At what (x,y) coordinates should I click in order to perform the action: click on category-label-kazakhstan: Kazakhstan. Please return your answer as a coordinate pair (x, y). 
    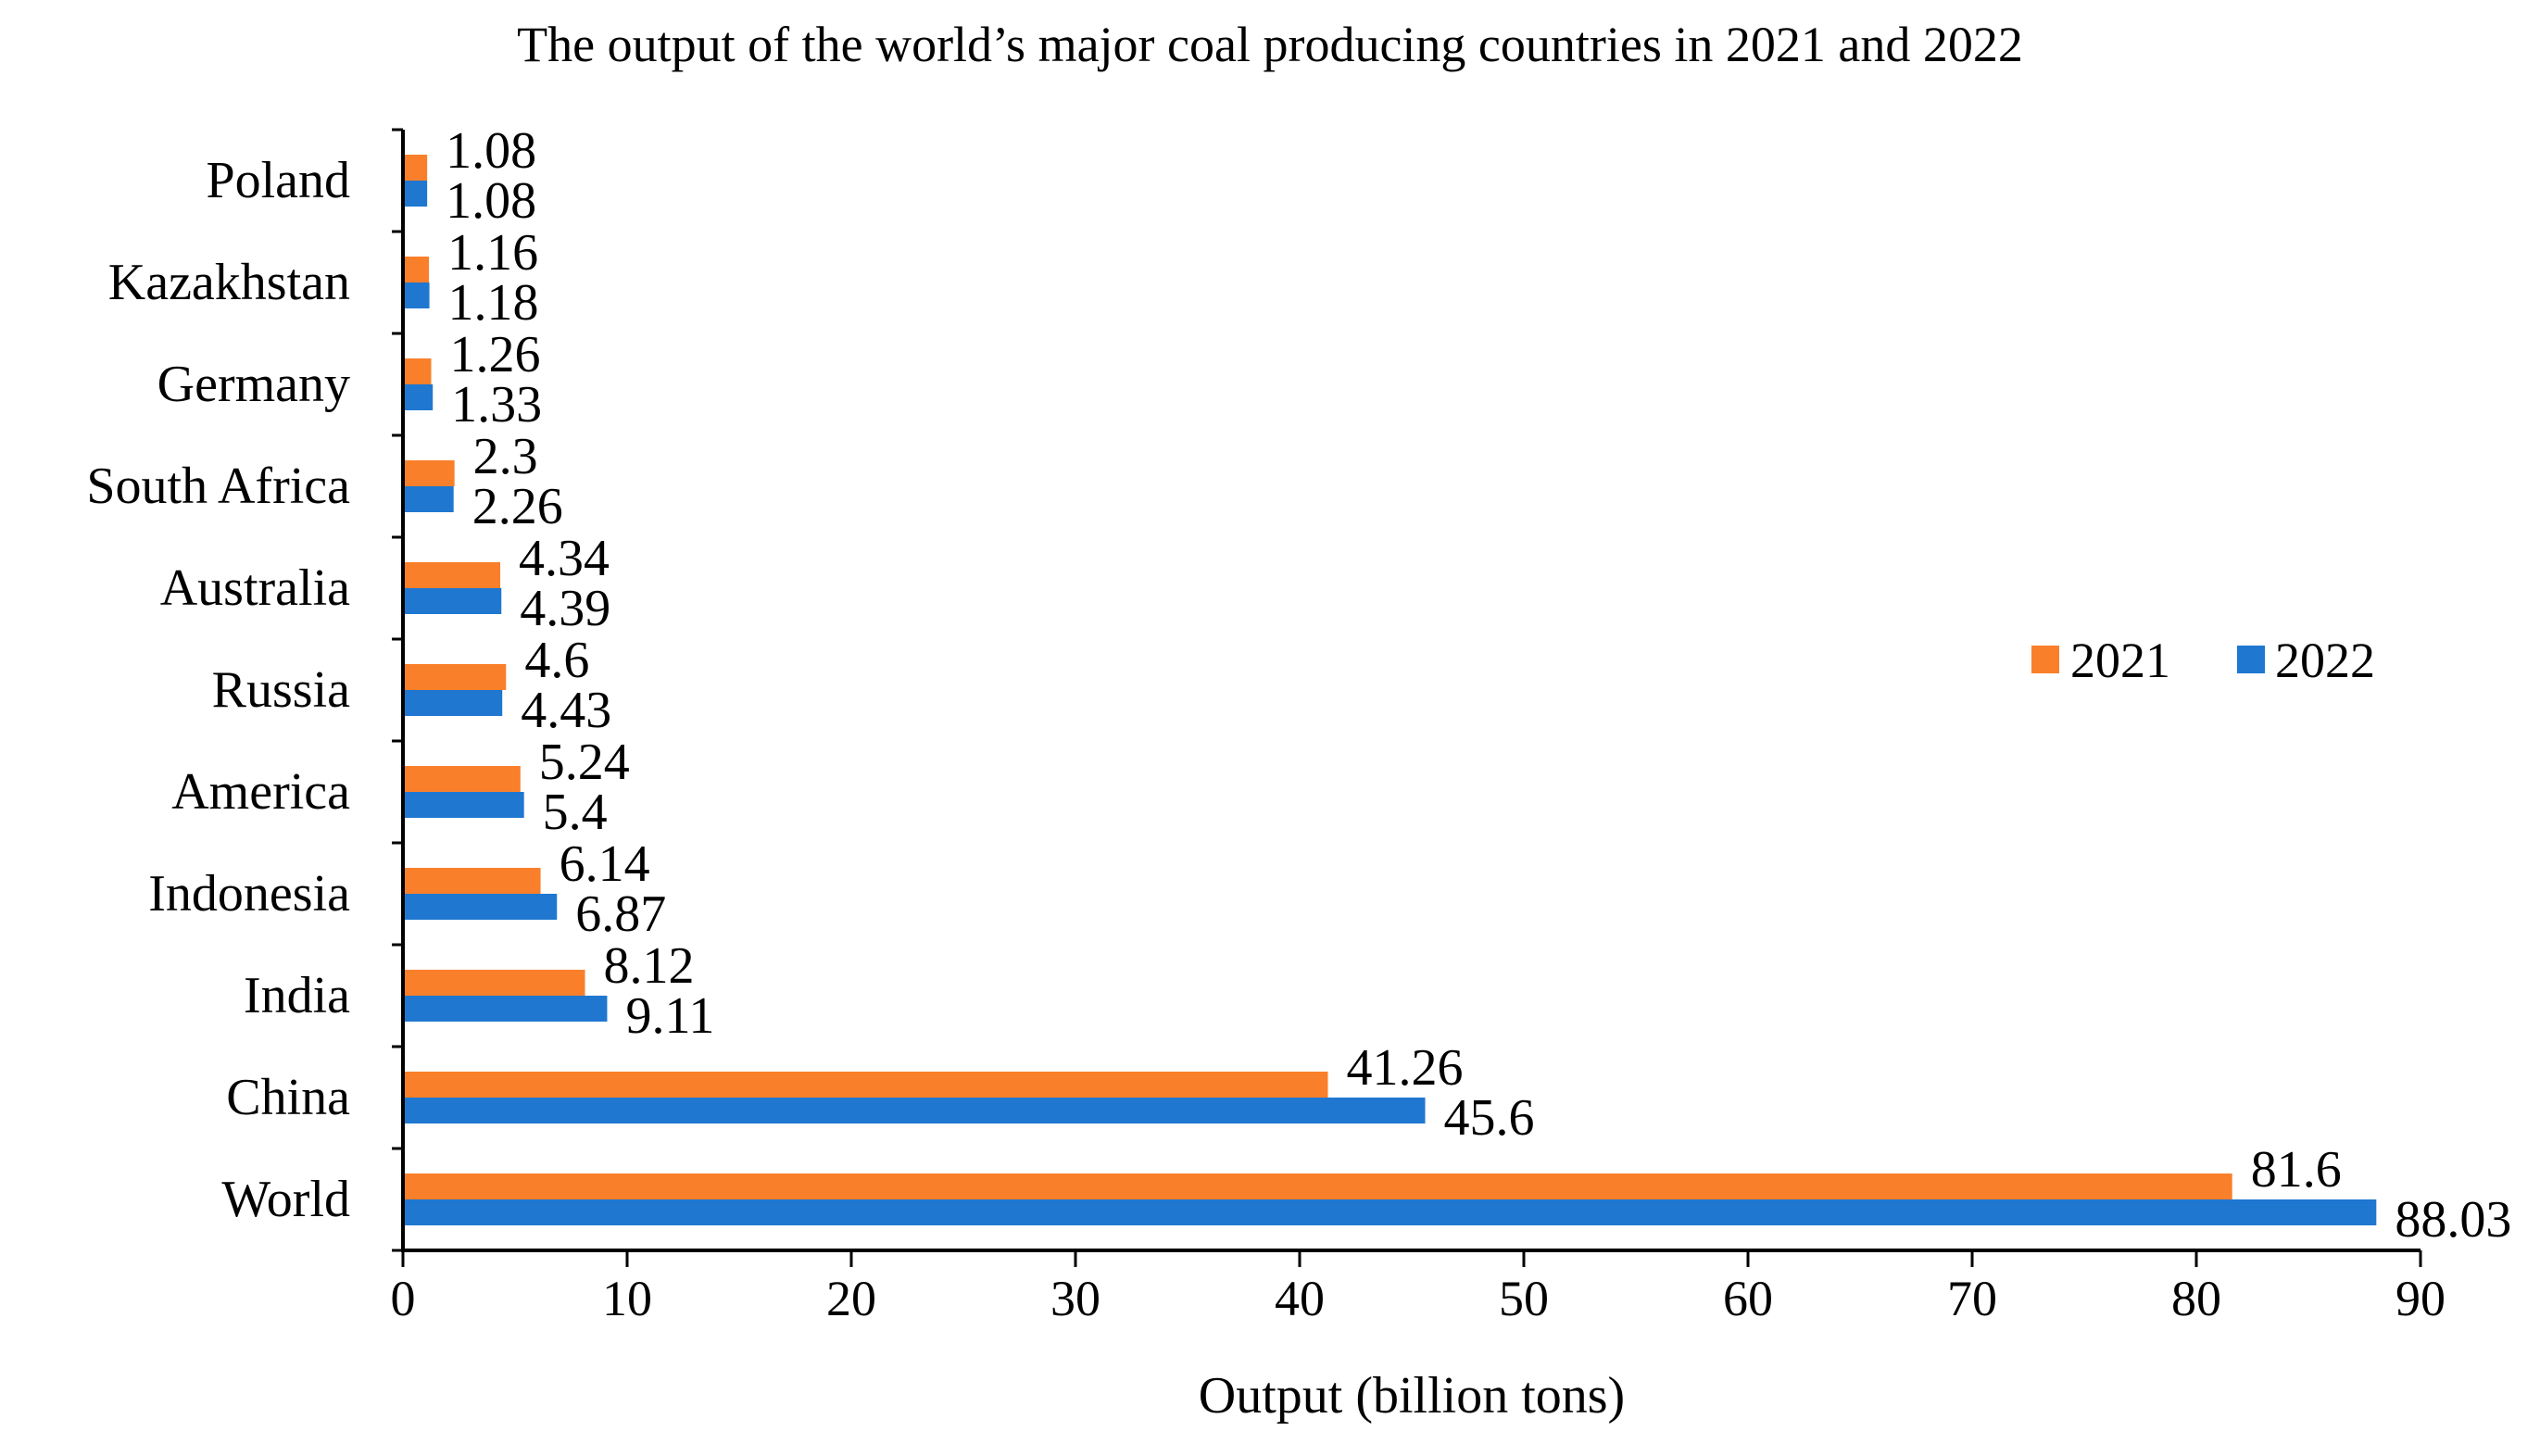
    Looking at the image, I should click on (229, 282).